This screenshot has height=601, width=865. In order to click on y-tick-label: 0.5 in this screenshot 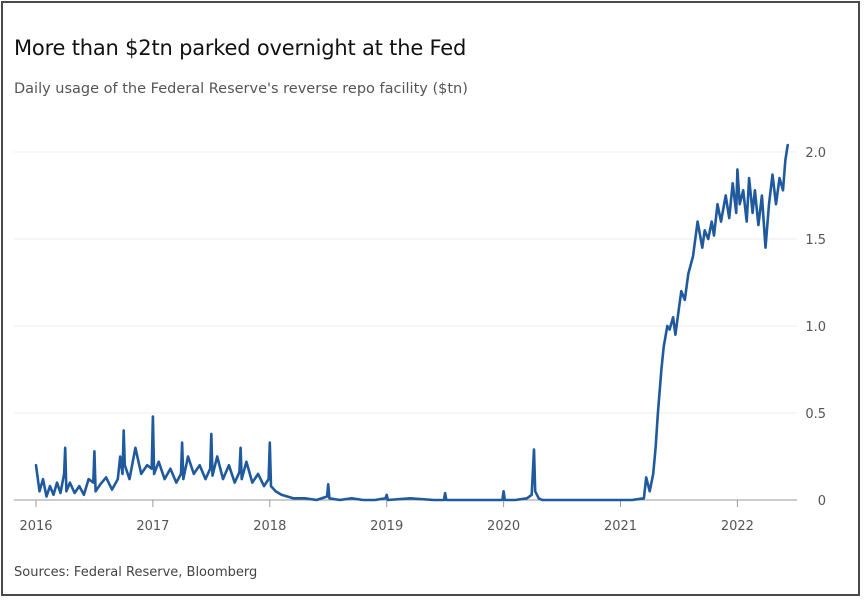, I will do `click(815, 414)`.